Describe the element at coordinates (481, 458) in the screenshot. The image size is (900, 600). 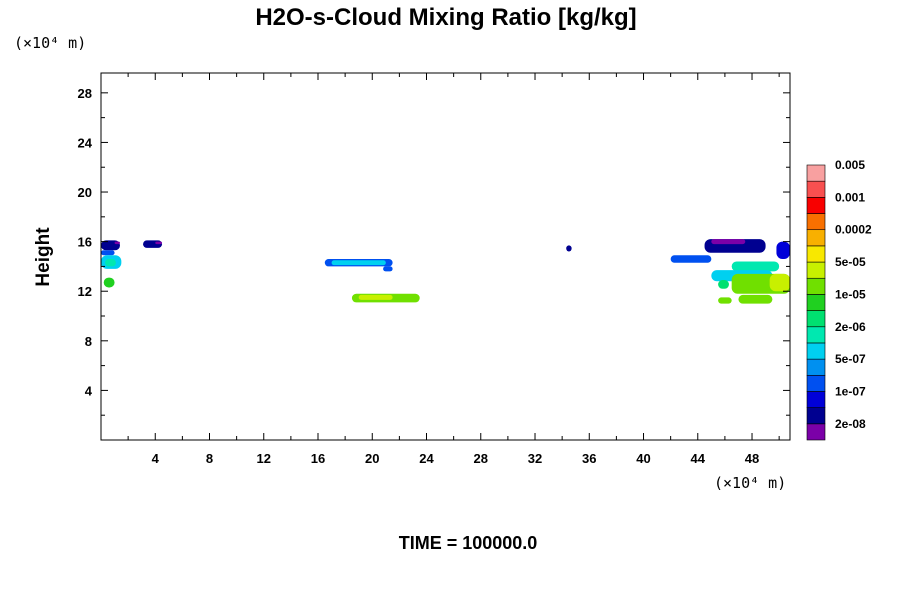
I see `x-tick-label: 28` at that location.